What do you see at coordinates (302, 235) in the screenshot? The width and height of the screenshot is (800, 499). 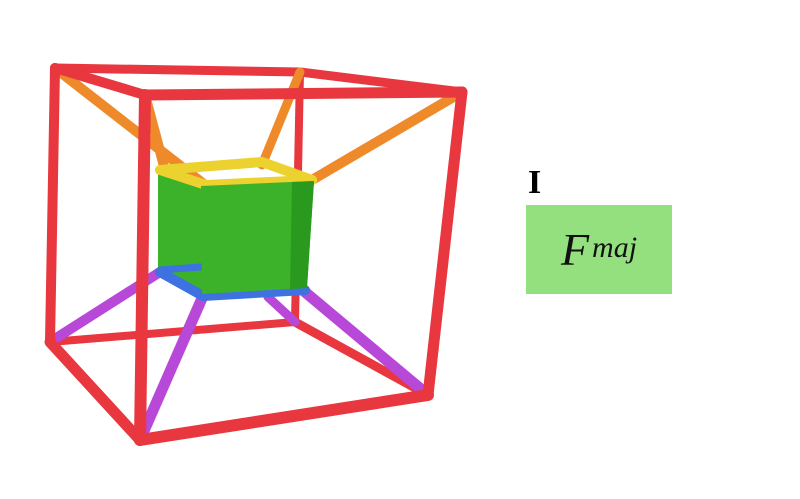 I see `inner-front-face-shade` at bounding box center [302, 235].